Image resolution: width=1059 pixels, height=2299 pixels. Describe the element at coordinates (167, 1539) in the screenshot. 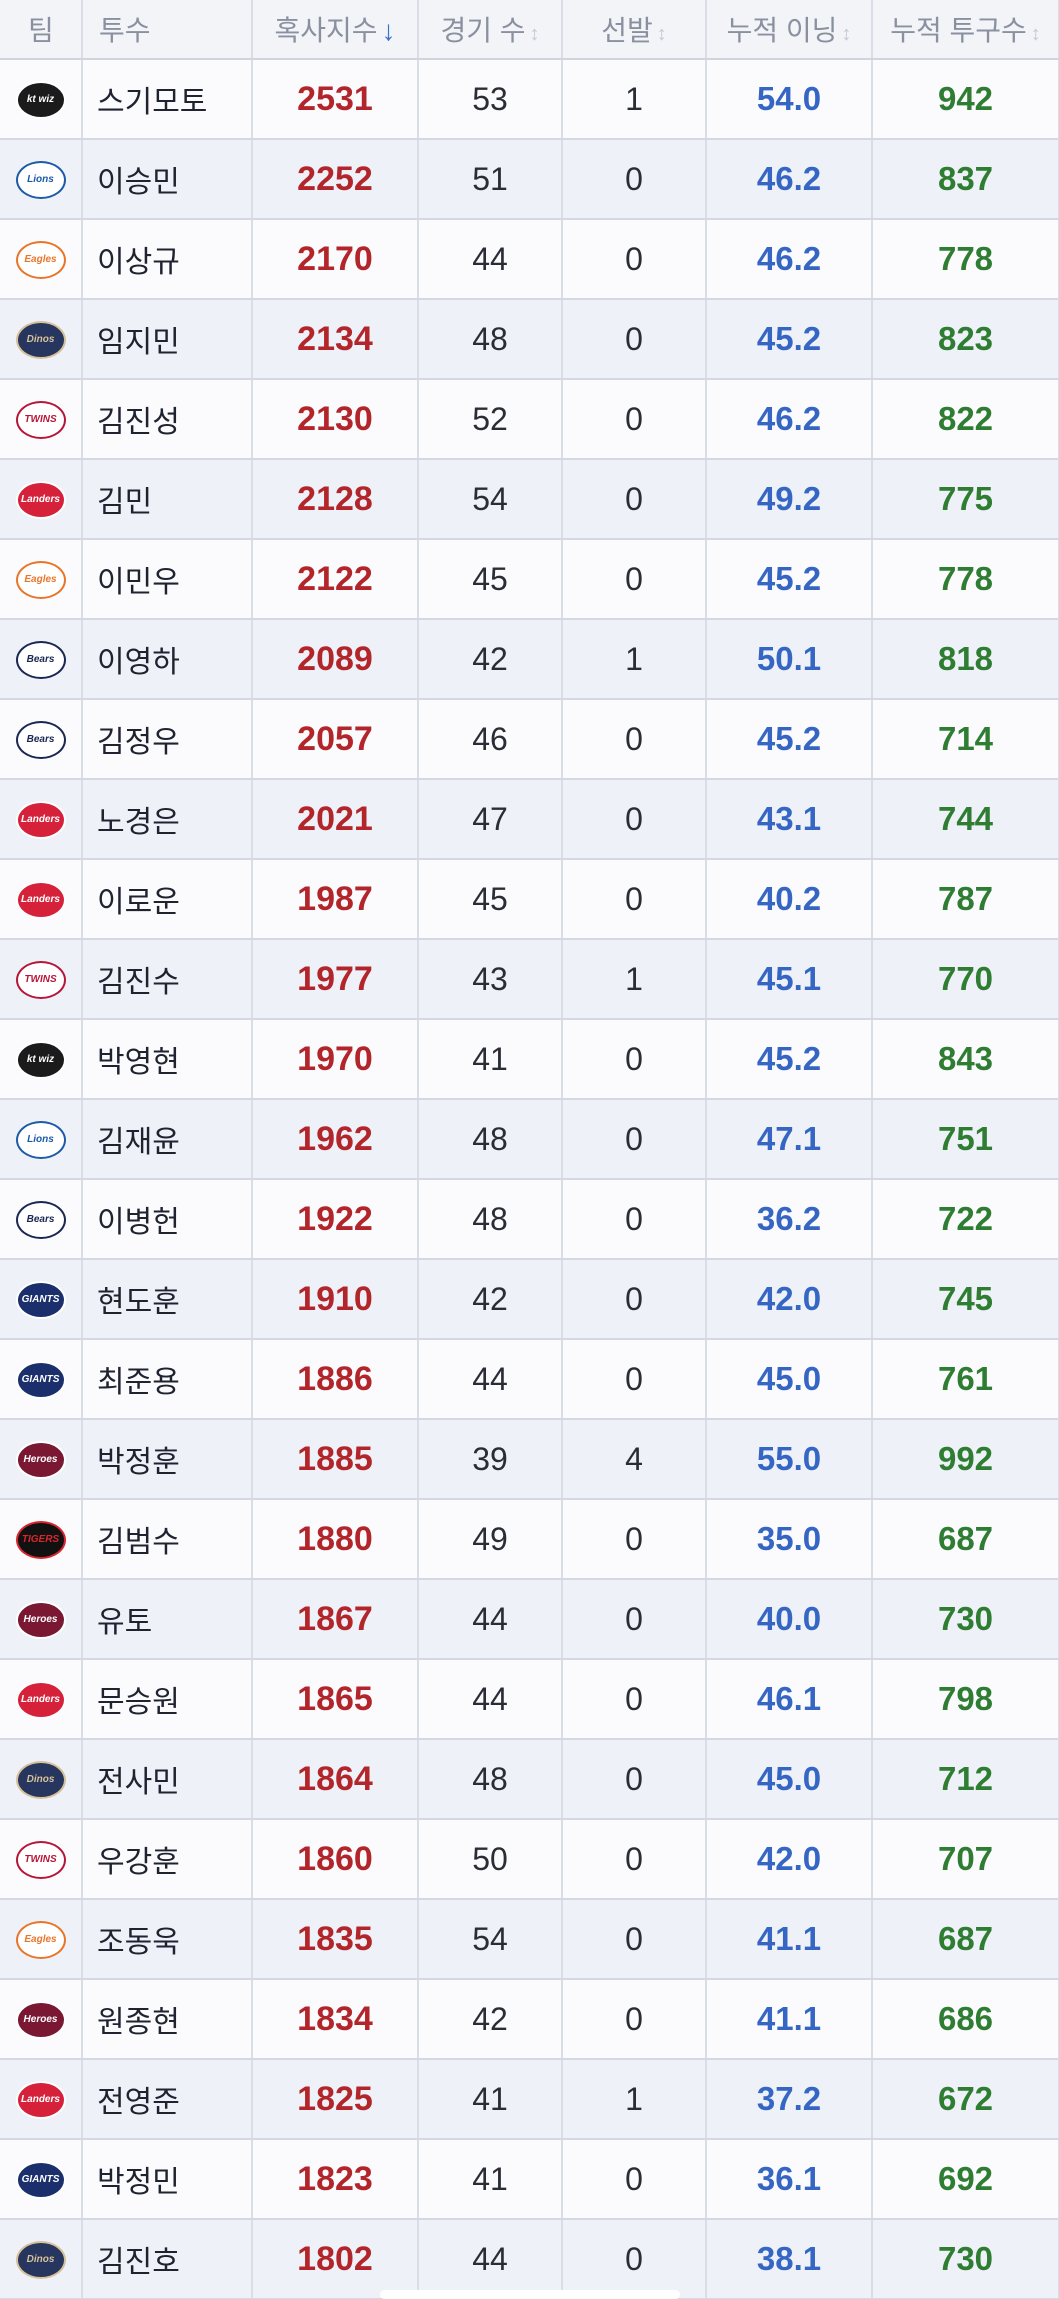

I see `pitcher-name: 김범수` at that location.